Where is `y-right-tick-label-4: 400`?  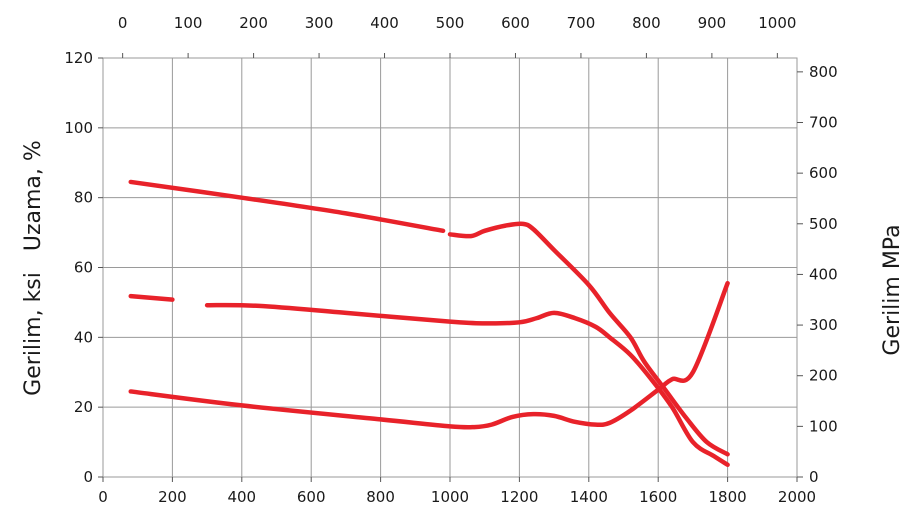 y-right-tick-label-4: 400 is located at coordinates (823, 274).